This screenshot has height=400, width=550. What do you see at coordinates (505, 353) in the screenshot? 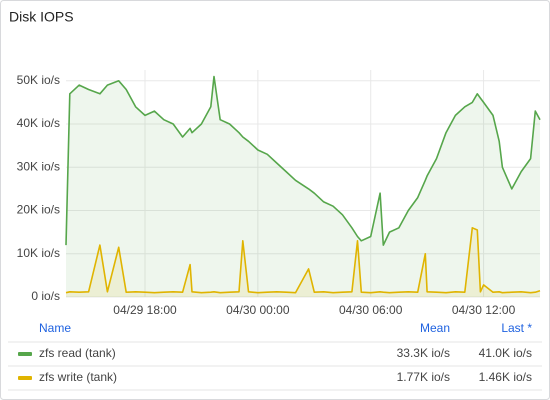
I see `legend-stat: 41.0K io/s` at bounding box center [505, 353].